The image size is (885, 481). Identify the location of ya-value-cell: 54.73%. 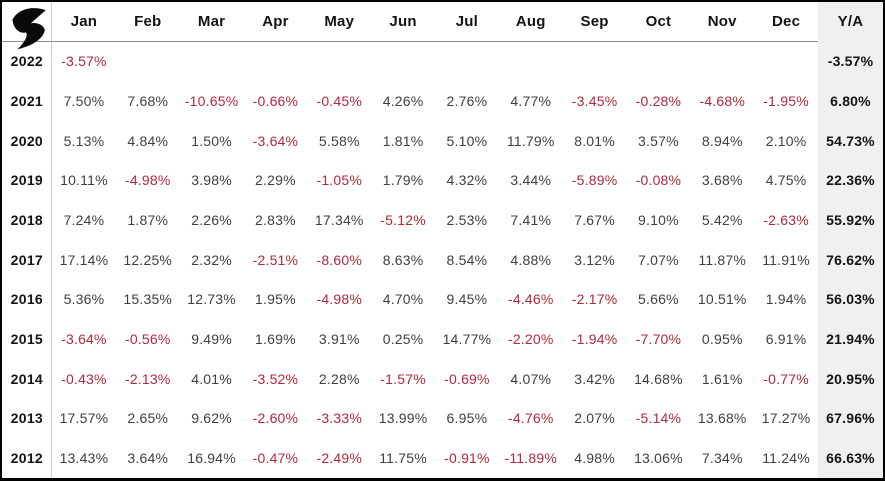
(850, 141).